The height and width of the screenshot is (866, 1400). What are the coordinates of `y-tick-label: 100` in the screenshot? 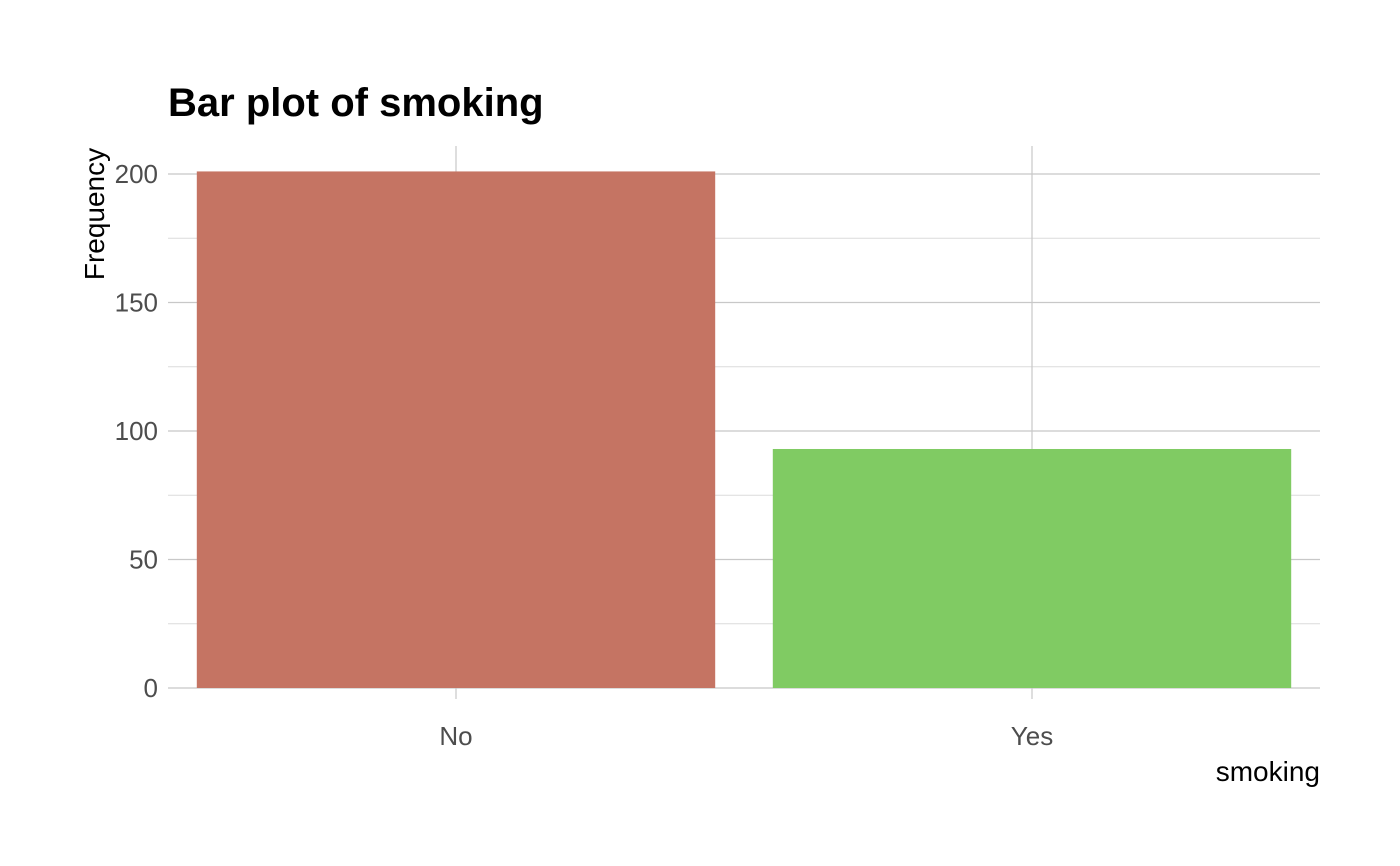 It's located at (136, 431).